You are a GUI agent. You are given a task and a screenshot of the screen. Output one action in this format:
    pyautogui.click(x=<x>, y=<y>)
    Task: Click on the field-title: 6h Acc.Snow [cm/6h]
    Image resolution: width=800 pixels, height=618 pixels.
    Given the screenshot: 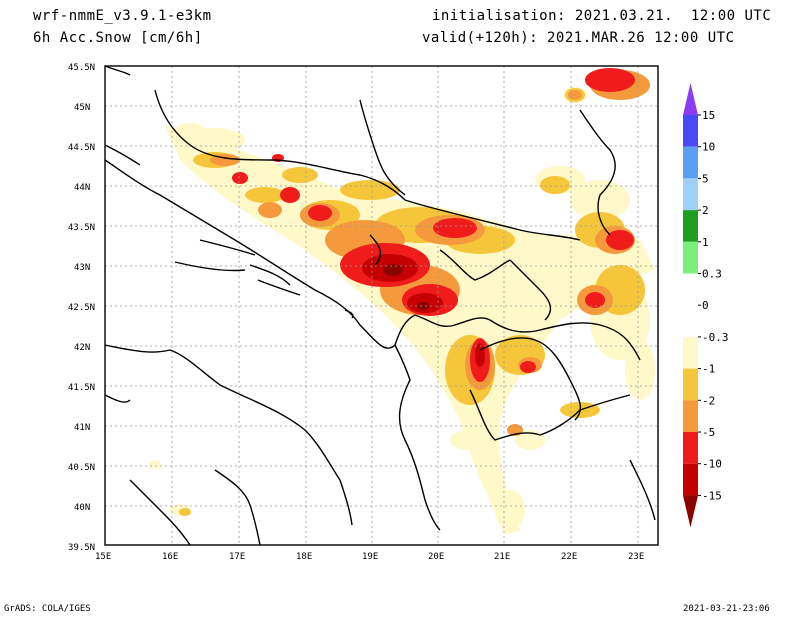 What is the action you would take?
    pyautogui.click(x=118, y=38)
    